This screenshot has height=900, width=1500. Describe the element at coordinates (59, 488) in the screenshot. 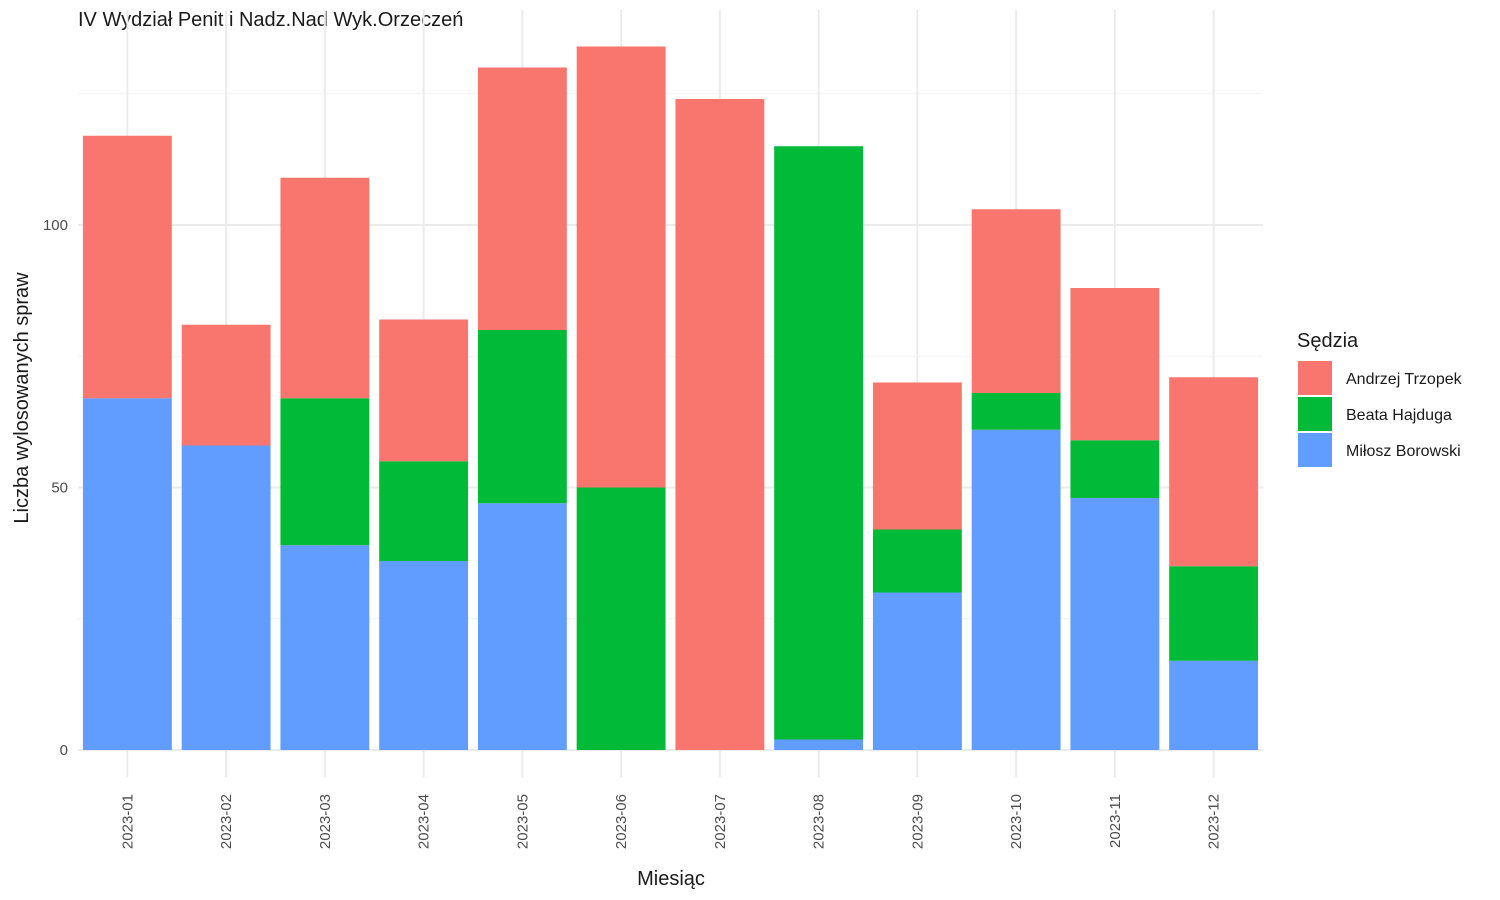

I see `y-tick-label: 50` at that location.